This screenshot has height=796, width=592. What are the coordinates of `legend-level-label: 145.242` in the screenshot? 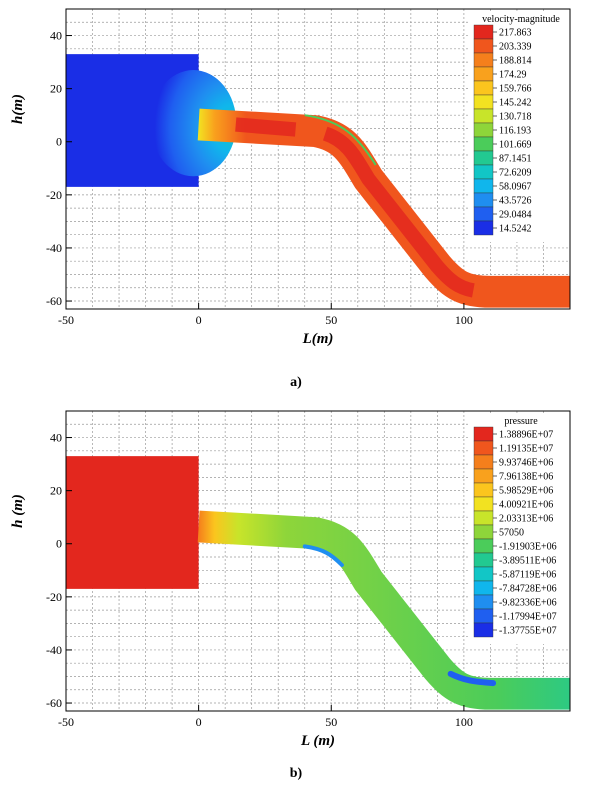 It's located at (515, 103).